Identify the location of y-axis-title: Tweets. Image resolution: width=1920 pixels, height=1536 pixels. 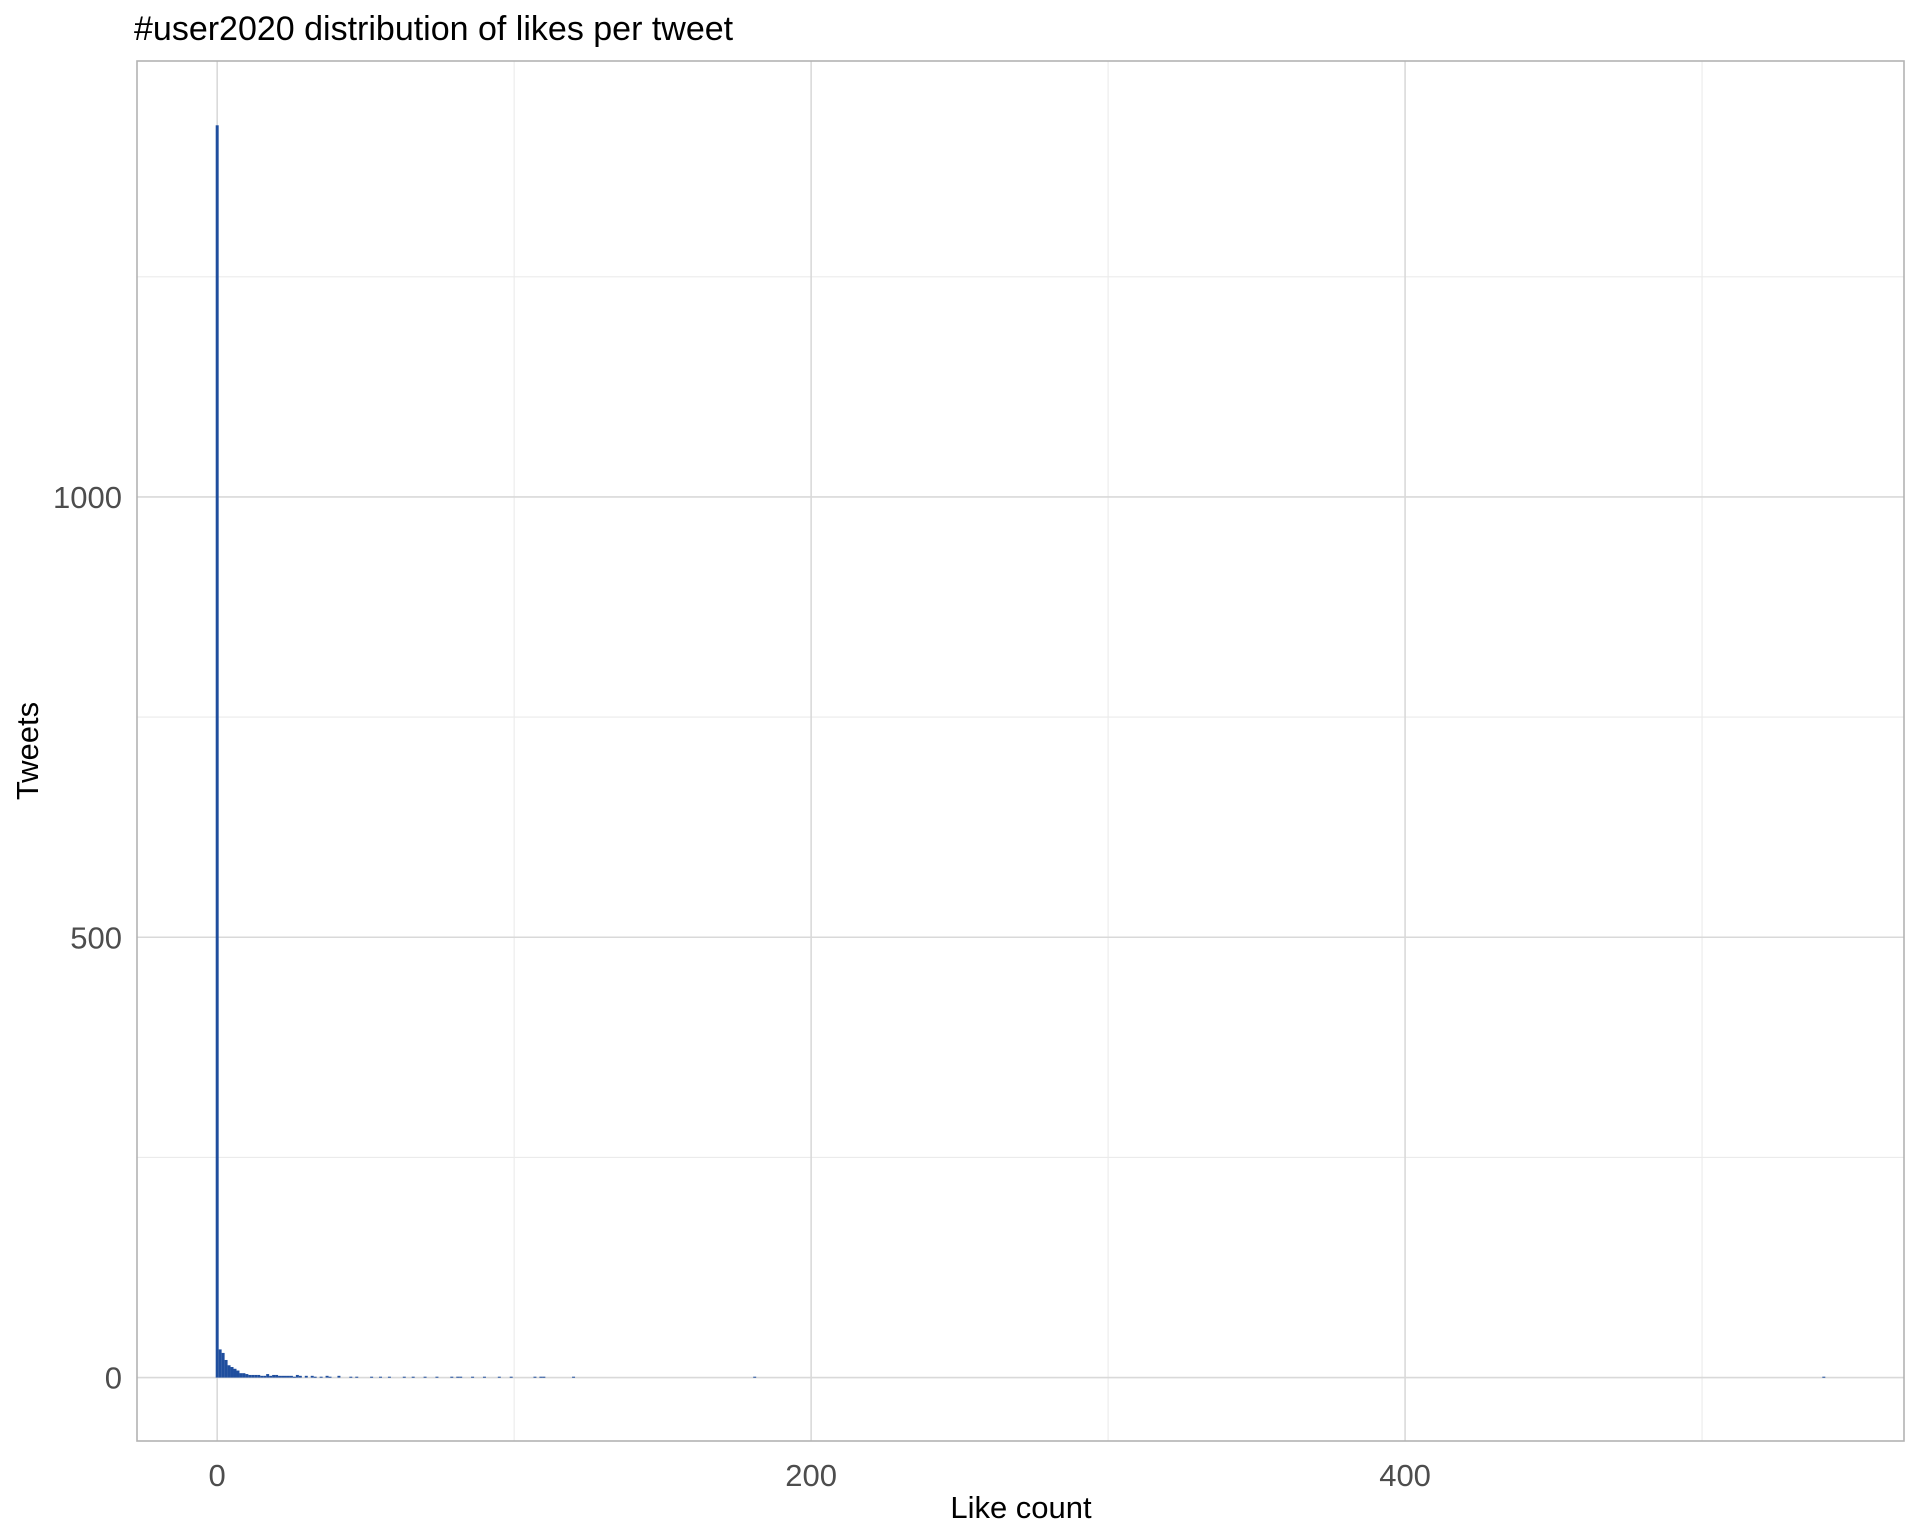
(27, 751).